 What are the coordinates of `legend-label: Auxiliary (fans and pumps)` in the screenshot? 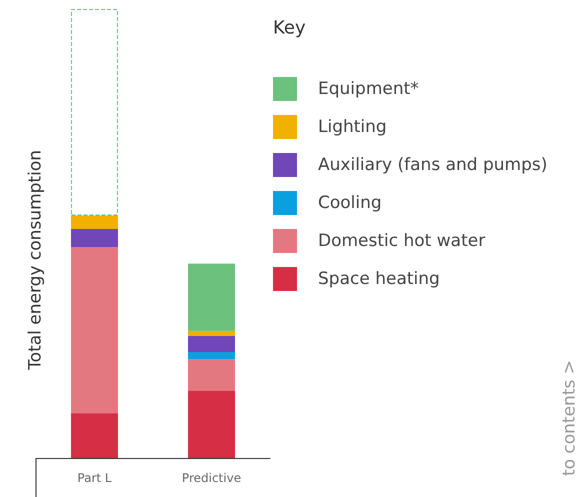 It's located at (433, 165).